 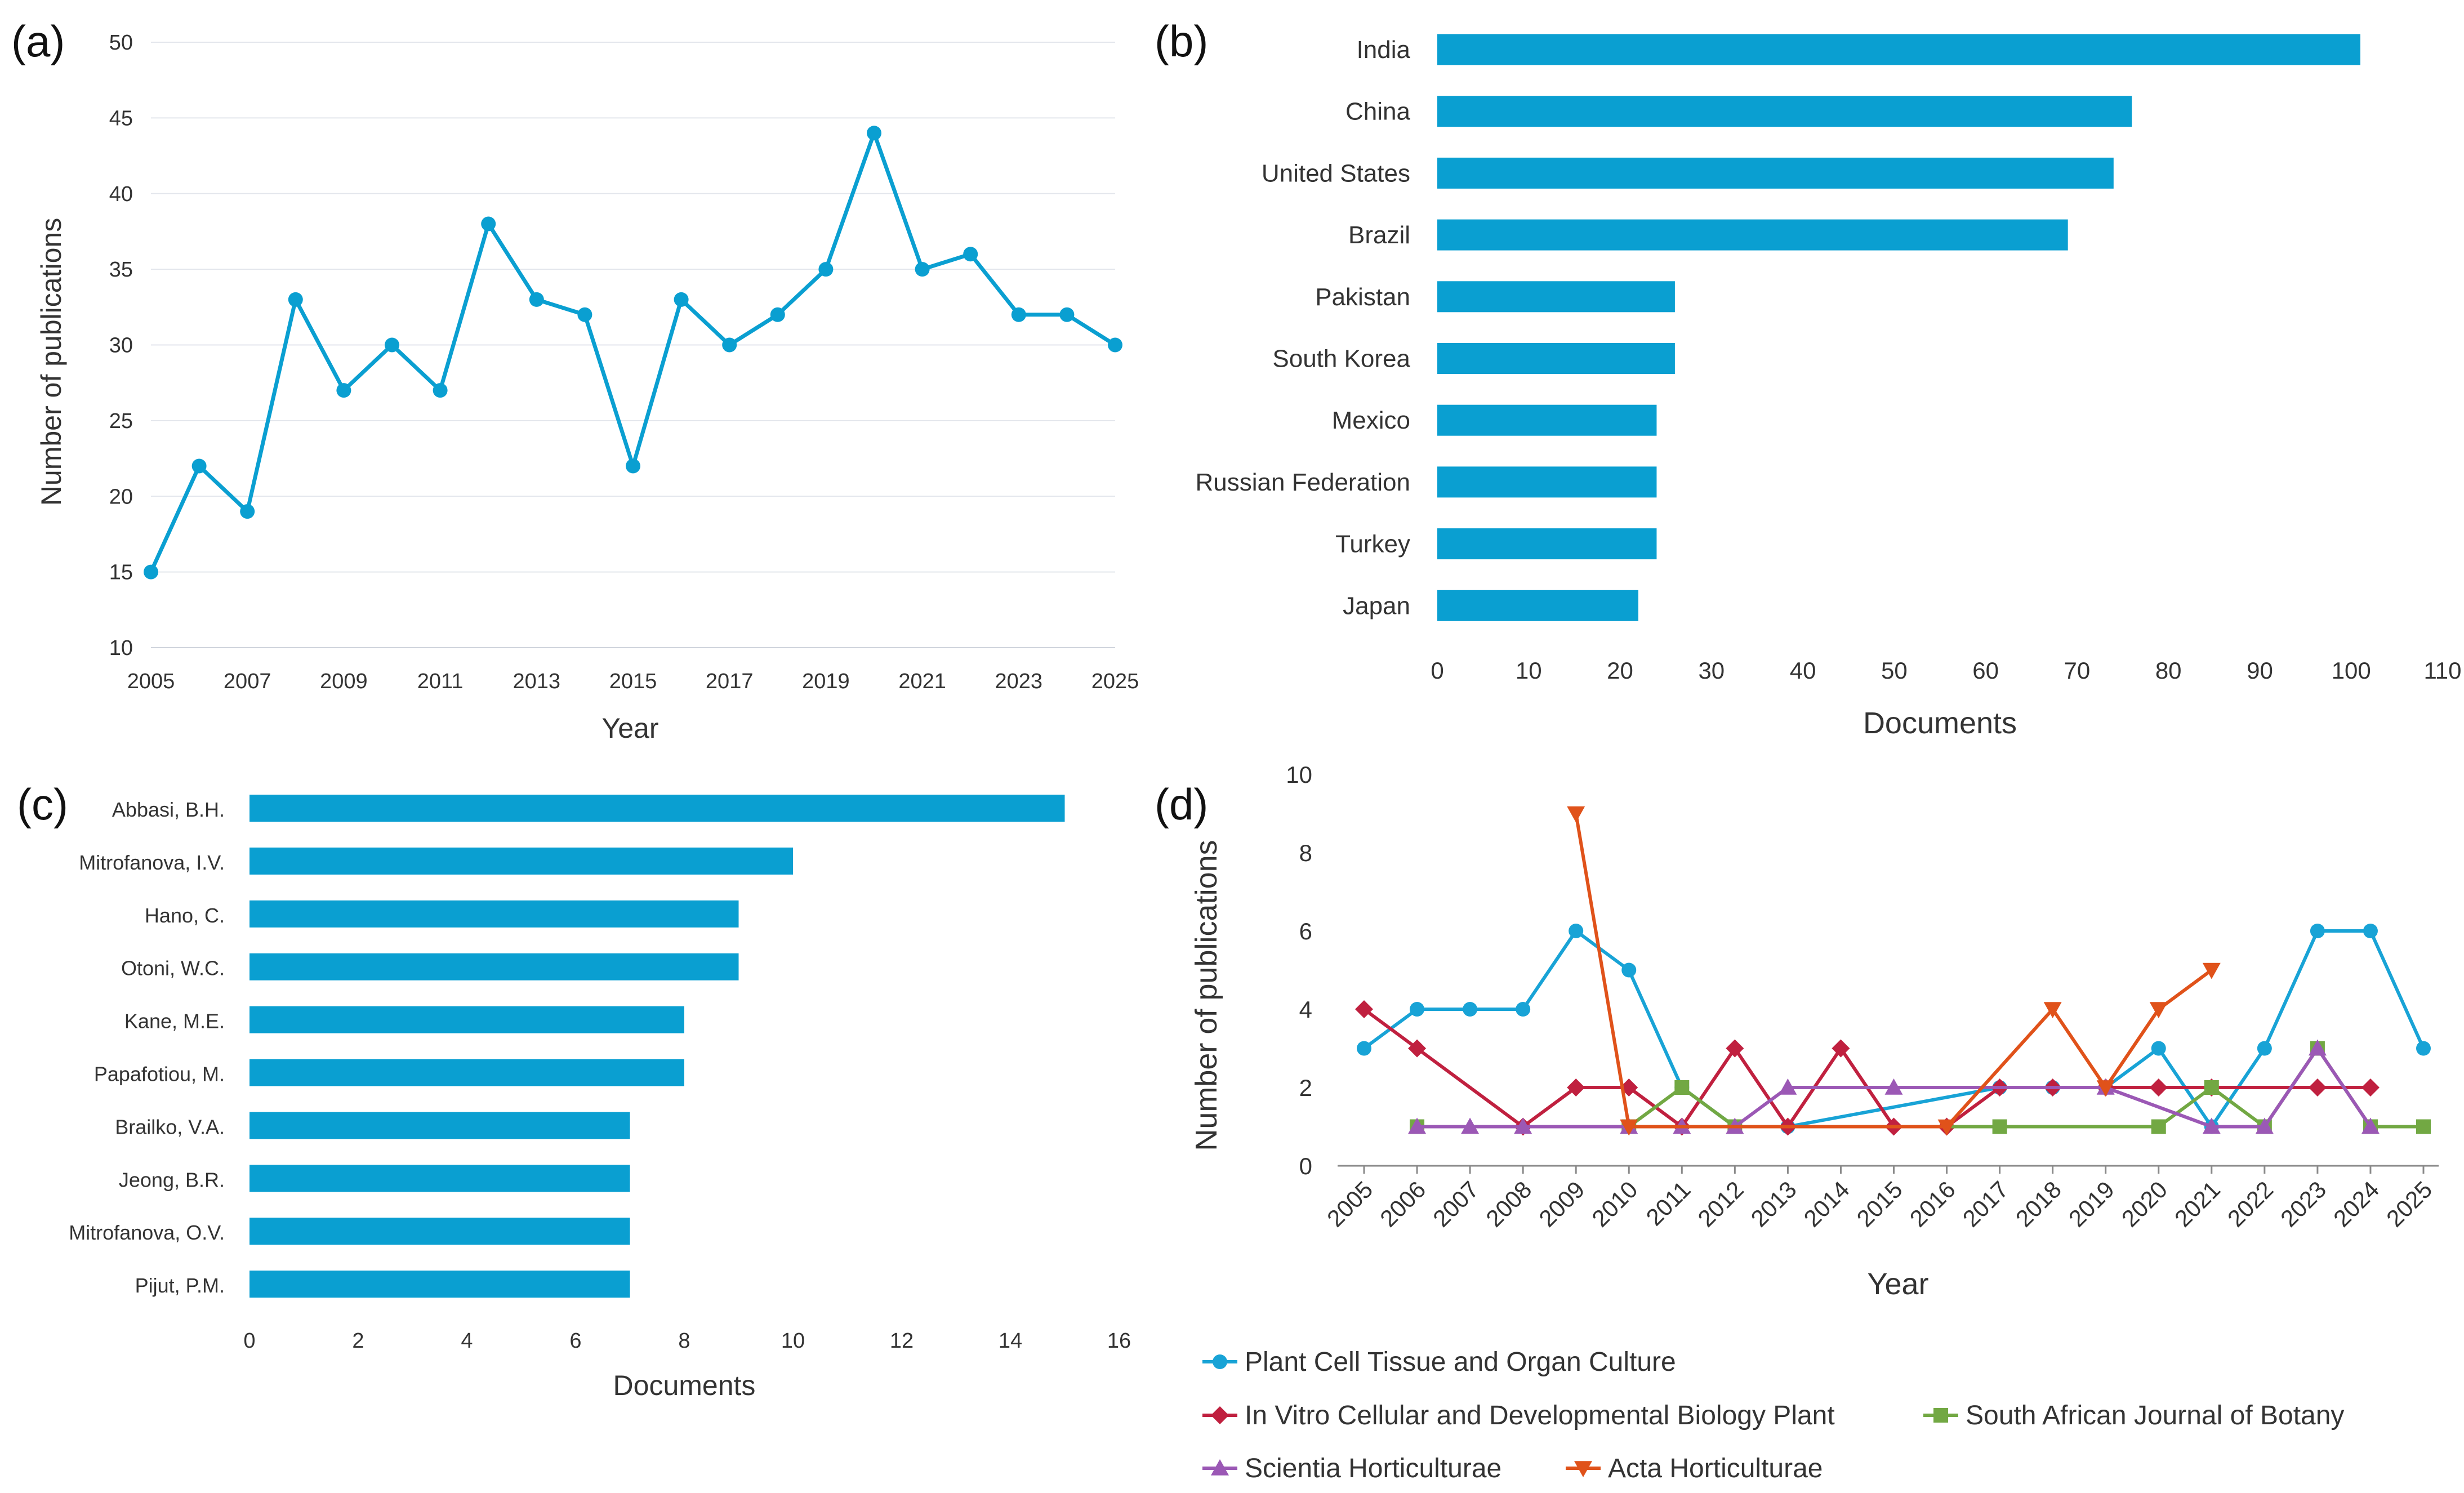 What do you see at coordinates (344, 681) in the screenshot?
I see `x-tick-label-a: 2009` at bounding box center [344, 681].